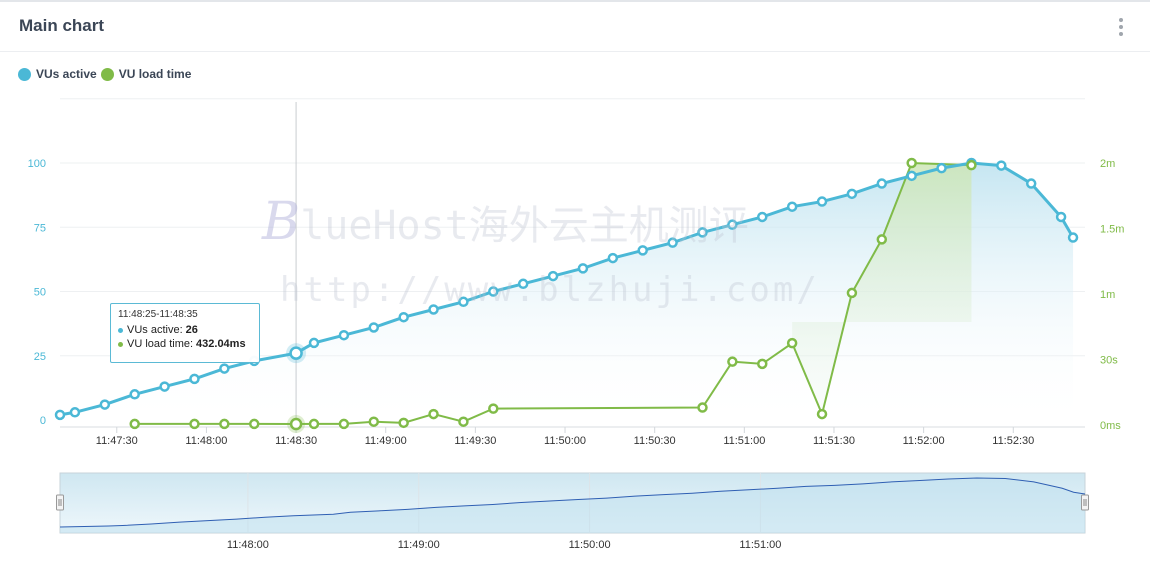 The image size is (1150, 563). Describe the element at coordinates (1085, 502) in the screenshot. I see `navigator-handle-right` at that location.